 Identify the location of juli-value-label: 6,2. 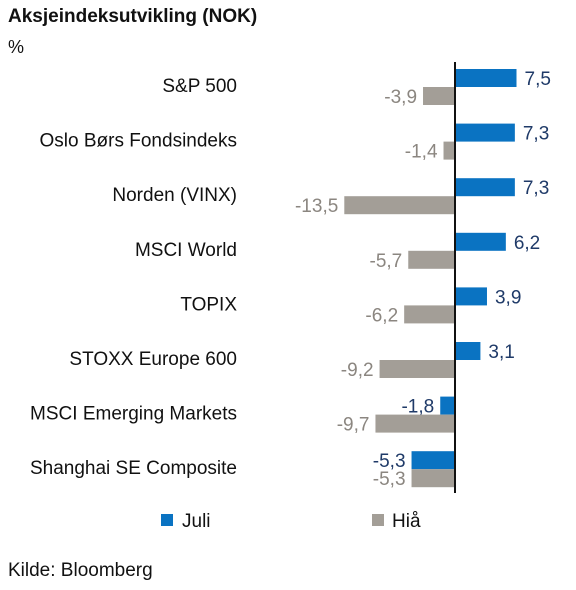
(527, 243).